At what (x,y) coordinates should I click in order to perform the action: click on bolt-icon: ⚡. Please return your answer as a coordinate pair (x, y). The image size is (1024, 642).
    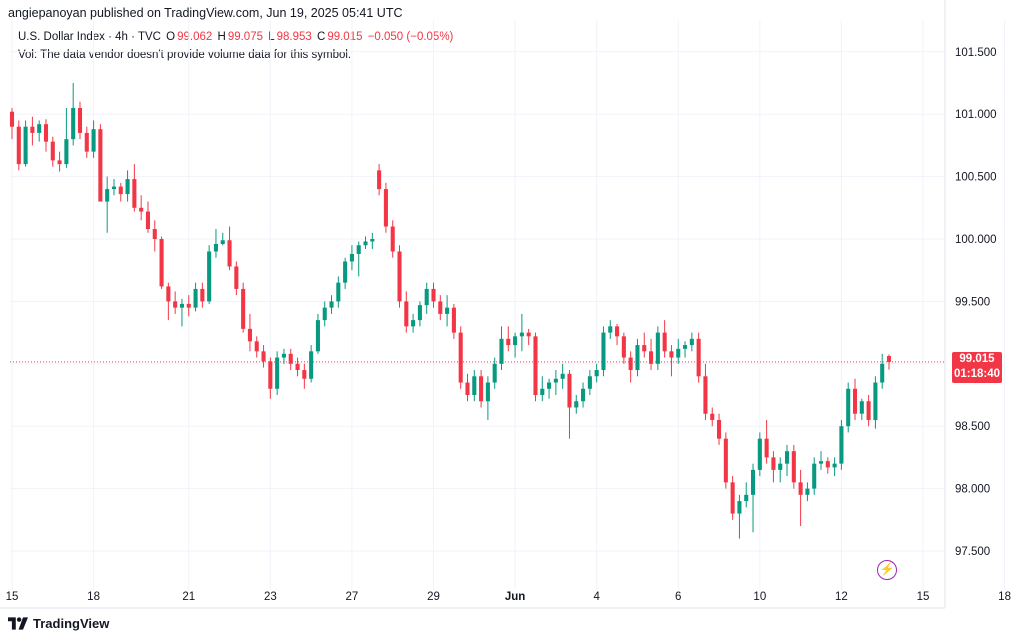
    Looking at the image, I should click on (887, 570).